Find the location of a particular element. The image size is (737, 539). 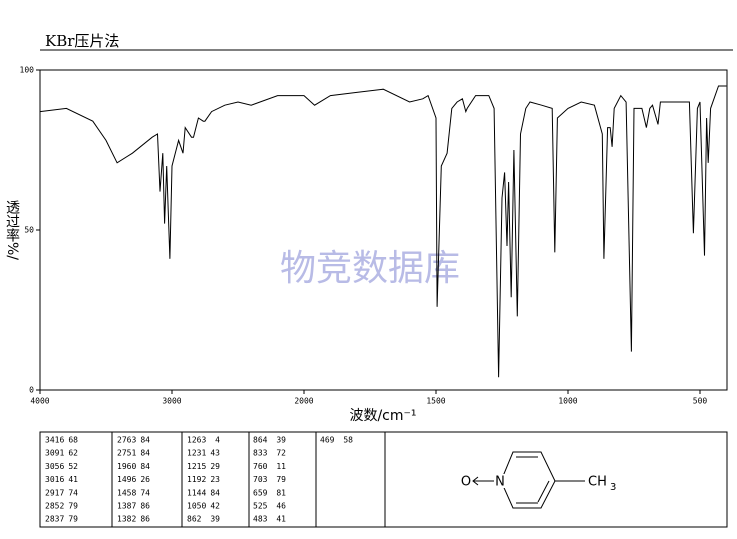

label-bg is located at coordinates (500, 481).